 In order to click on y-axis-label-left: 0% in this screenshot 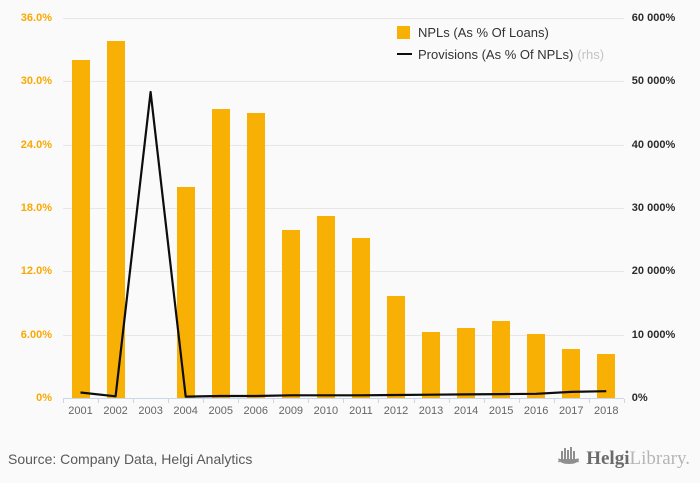, I will do `click(44, 398)`.